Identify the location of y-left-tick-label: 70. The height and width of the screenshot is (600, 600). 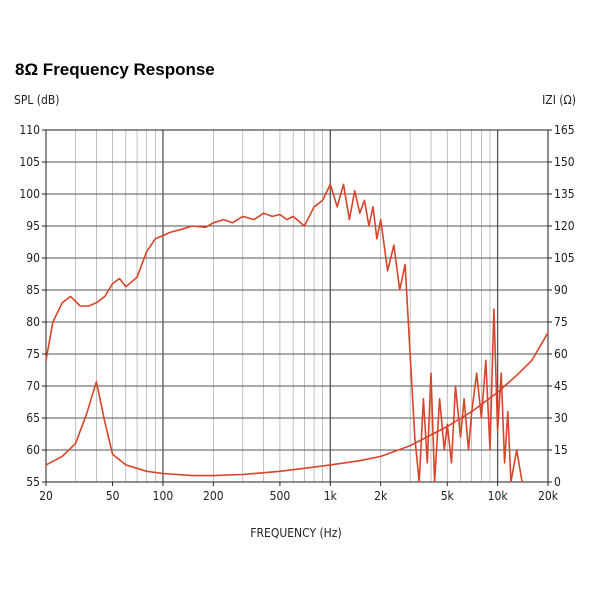
(33, 386).